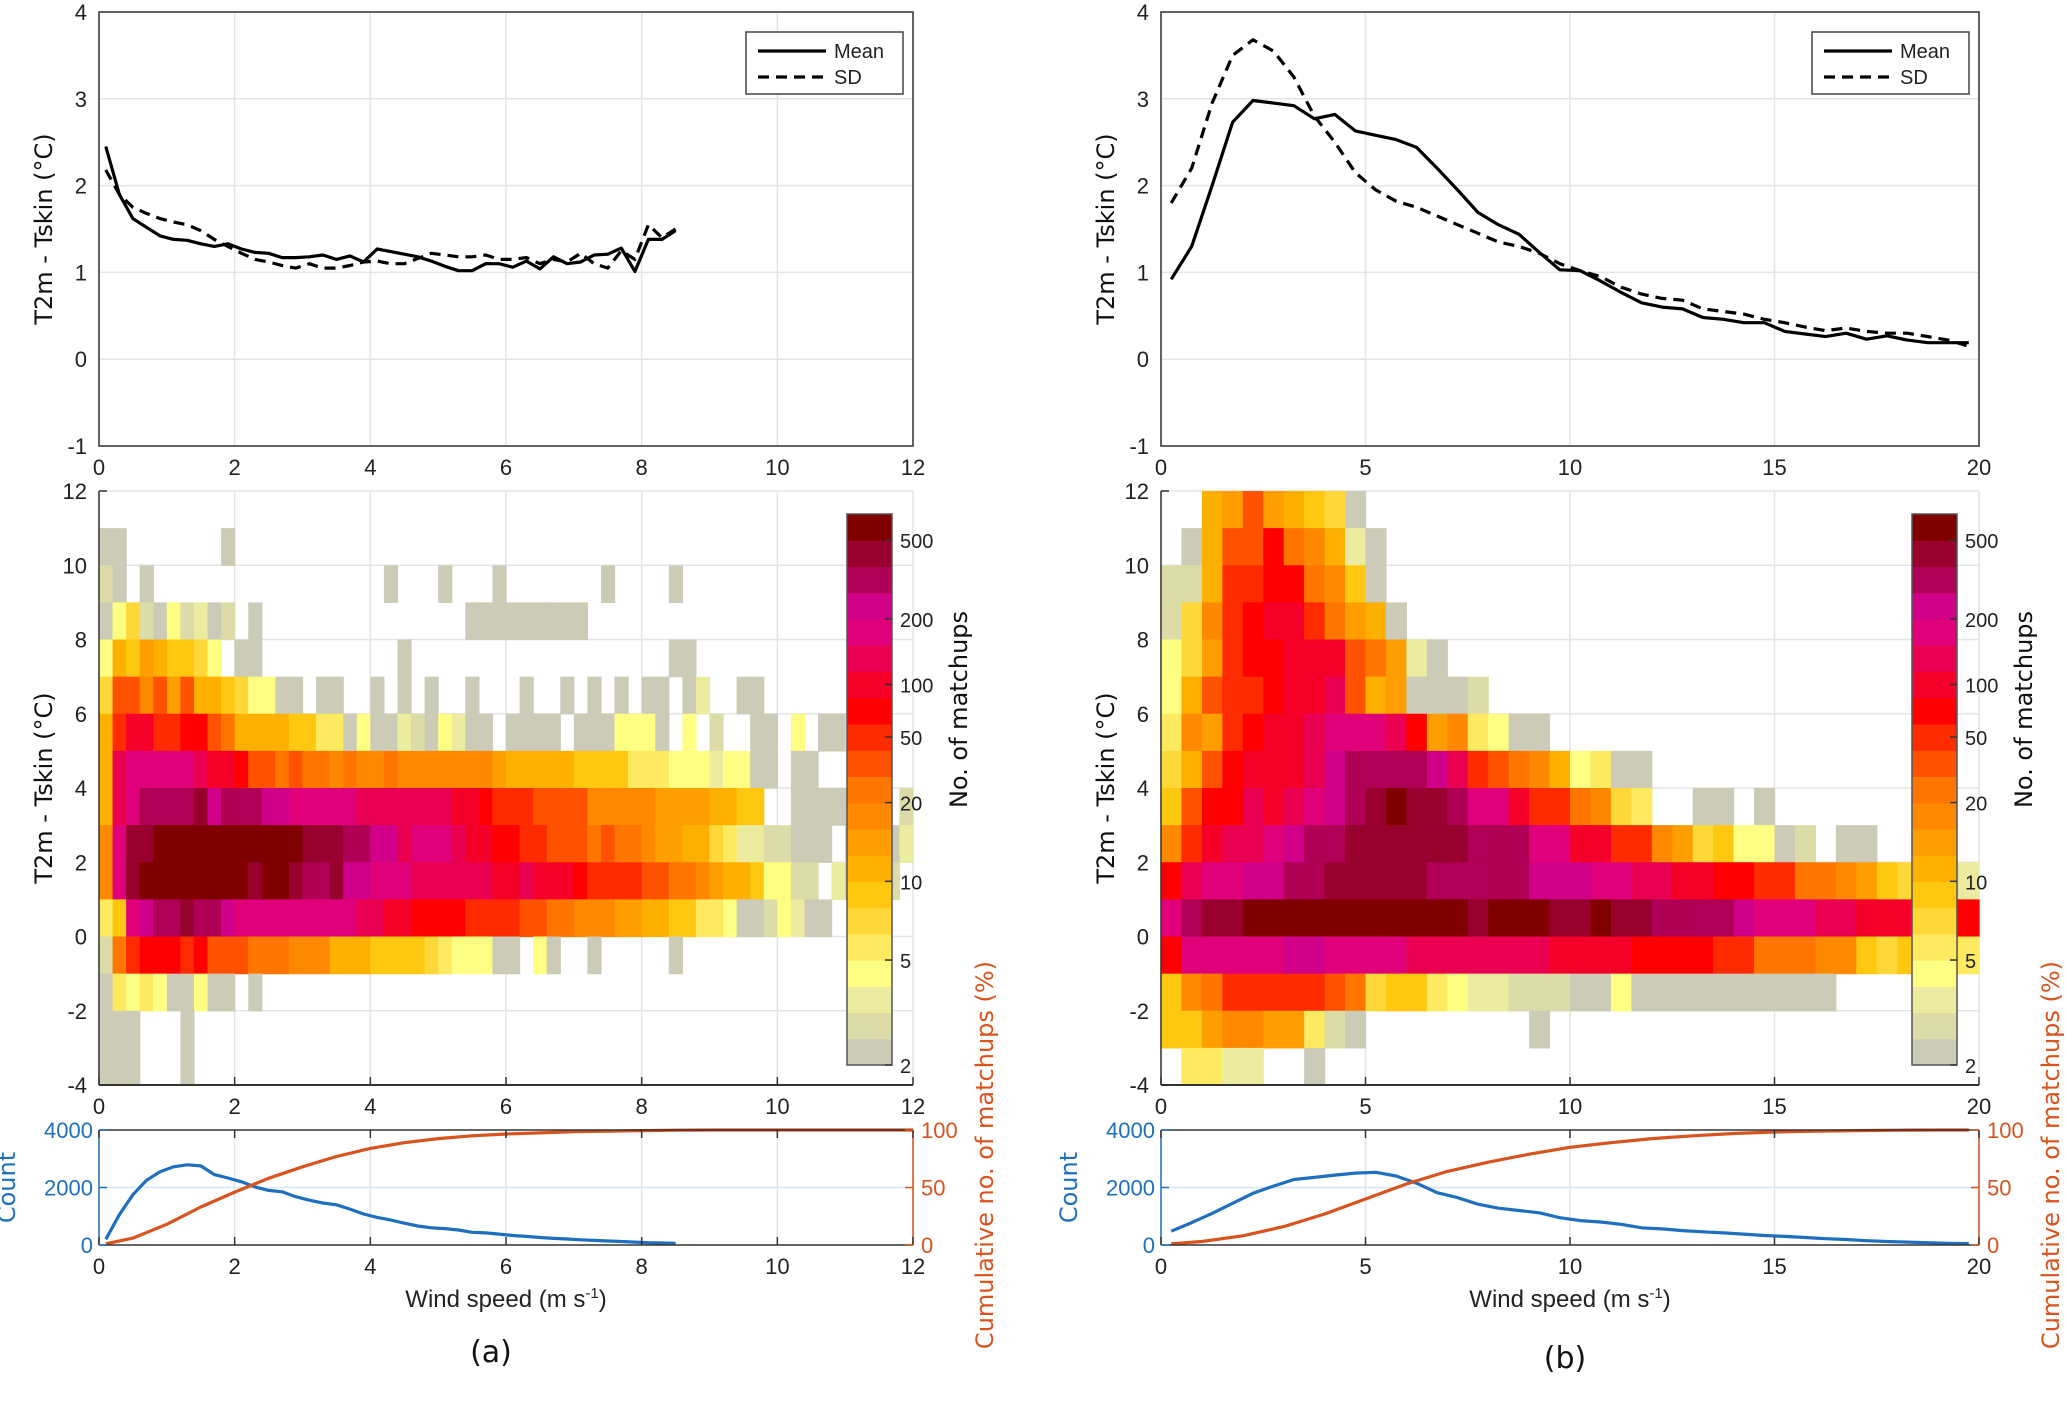 The height and width of the screenshot is (1408, 2067). I want to click on y-left-tick-label: 4000, so click(68, 1130).